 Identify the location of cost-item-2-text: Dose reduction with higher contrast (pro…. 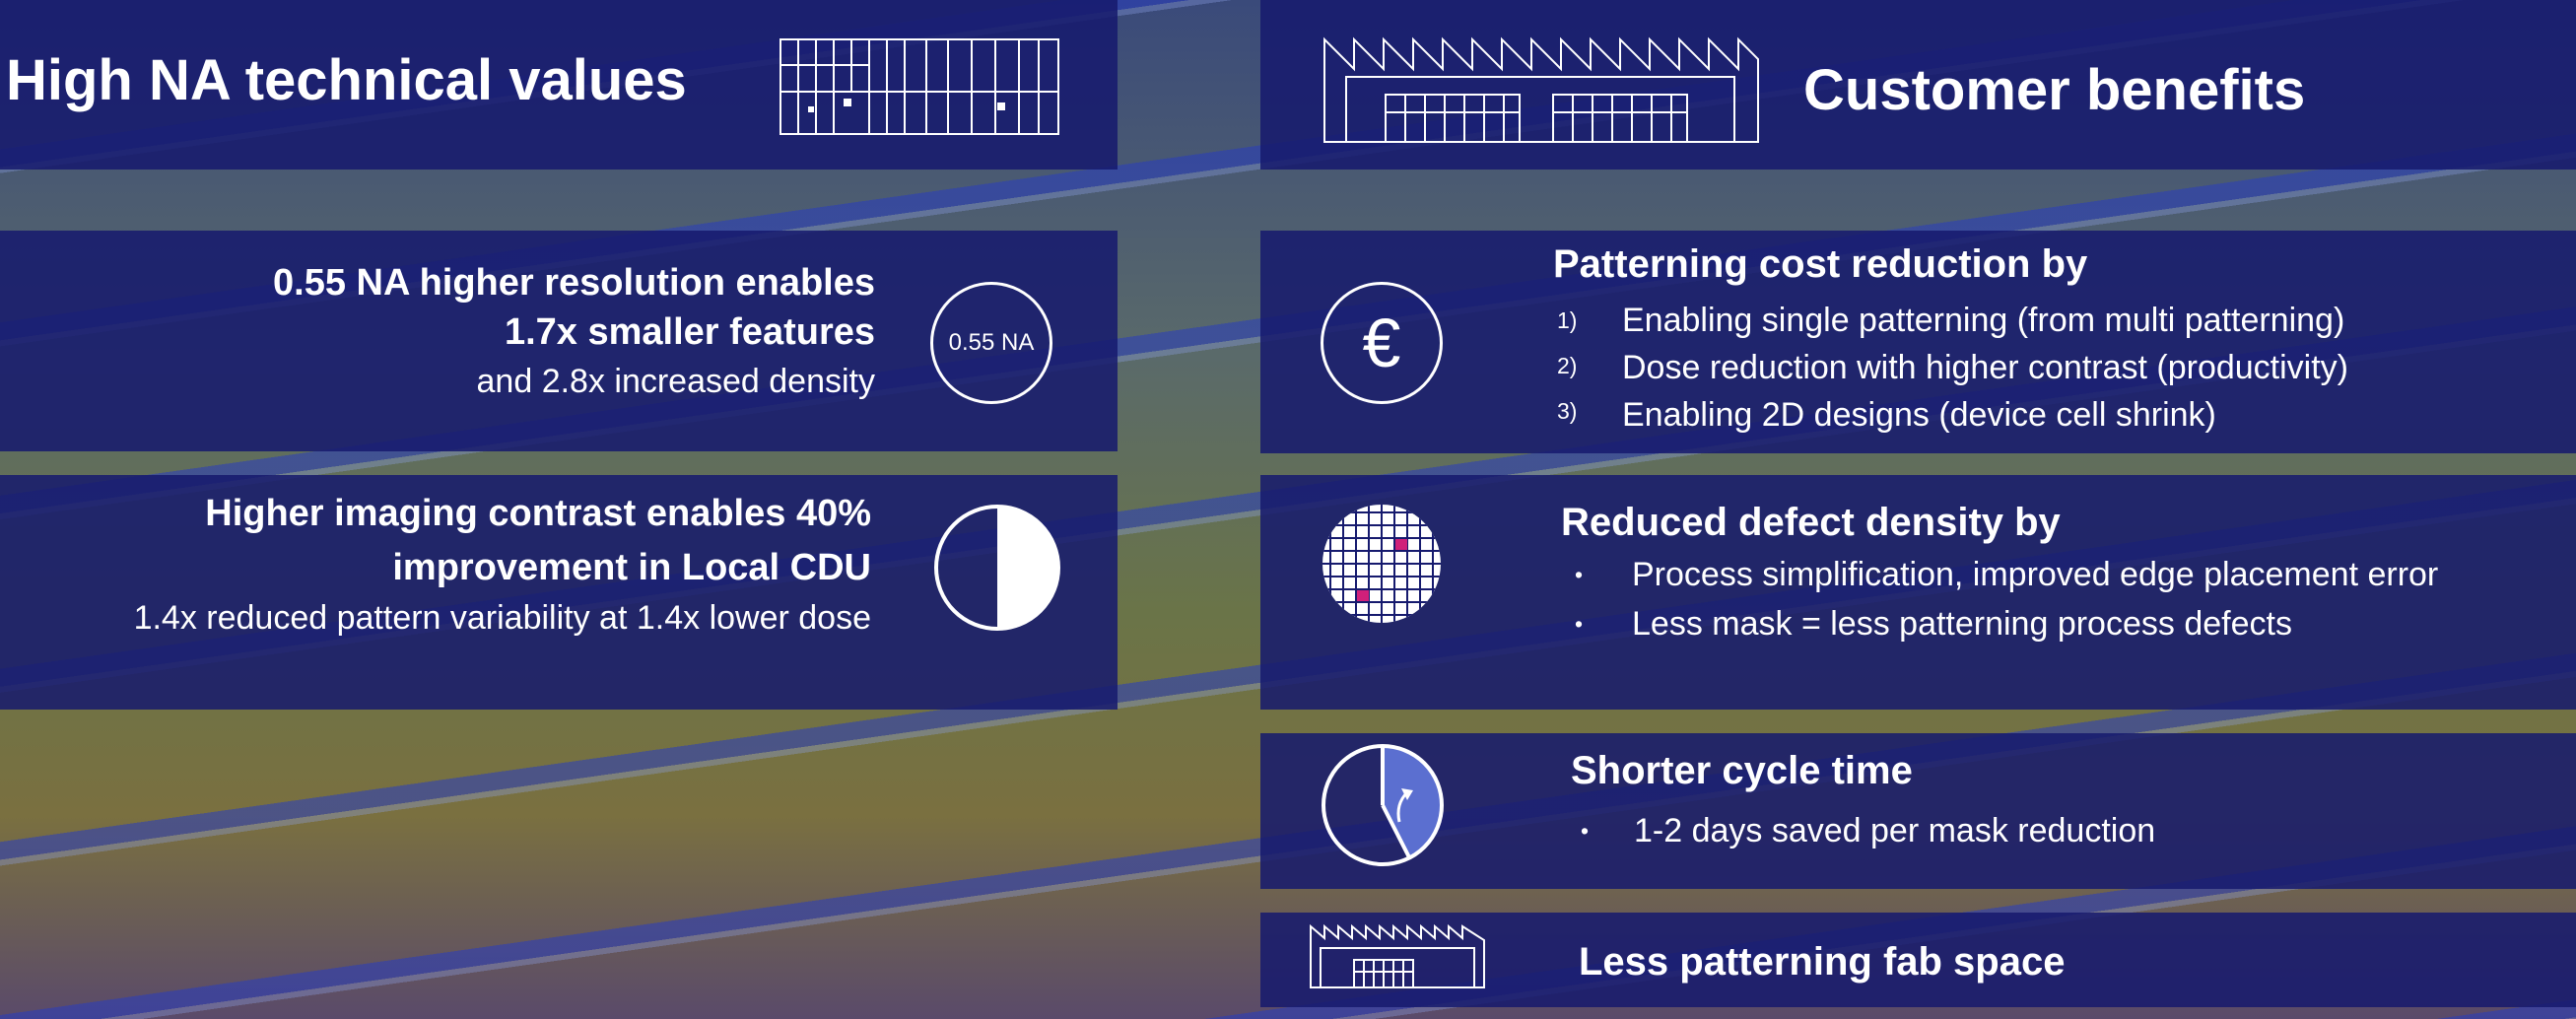
(1985, 367).